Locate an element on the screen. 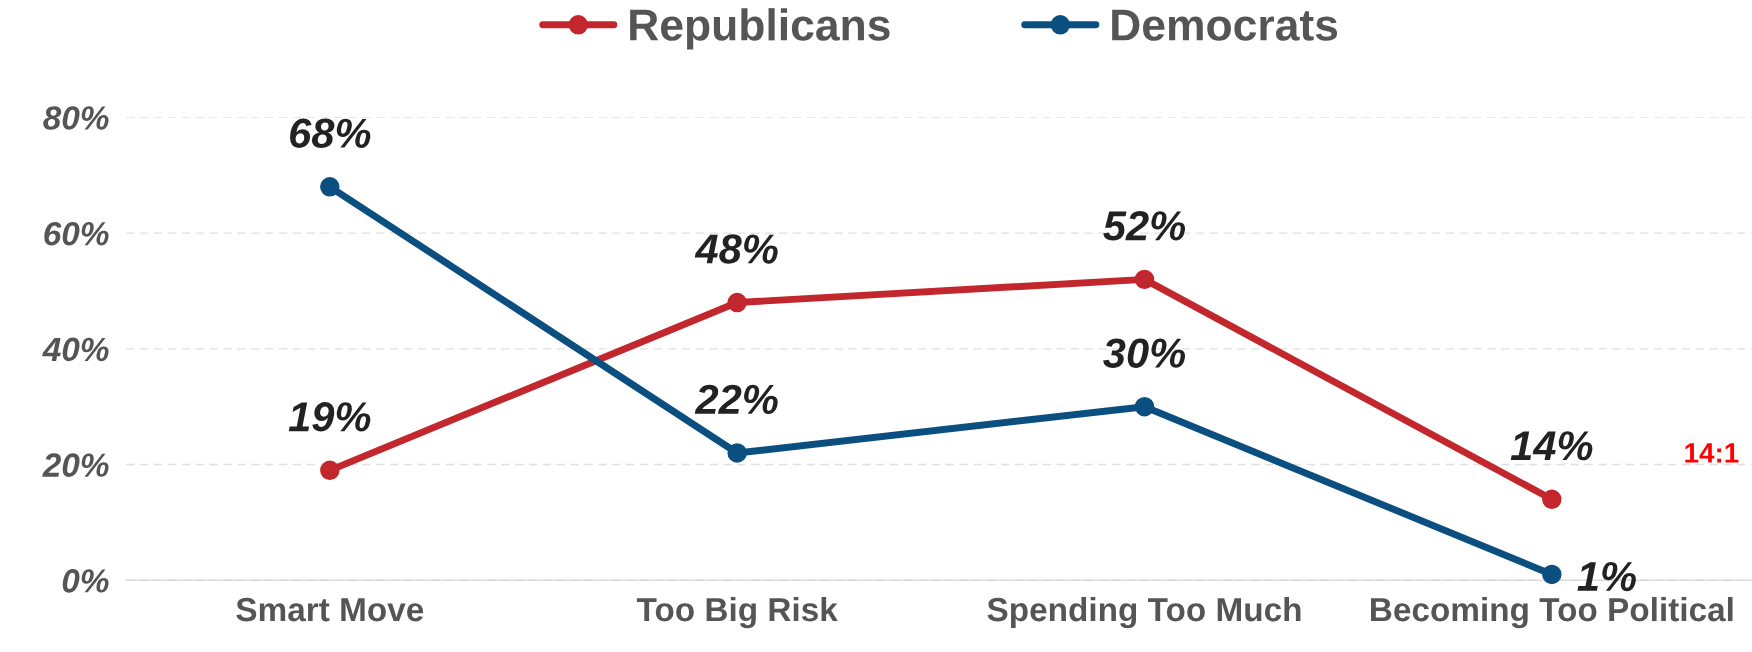 The width and height of the screenshot is (1752, 652). y-tick-label: 60% is located at coordinates (76, 233).